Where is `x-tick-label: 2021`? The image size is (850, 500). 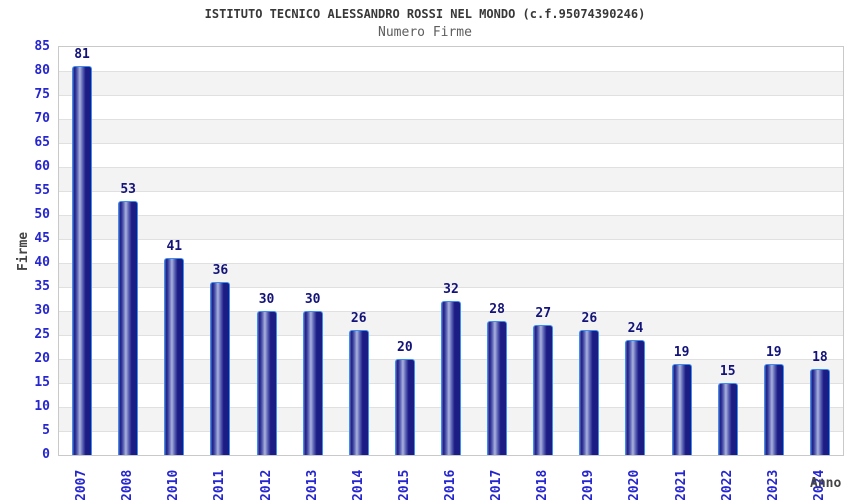 x-tick-label: 2021 is located at coordinates (681, 484).